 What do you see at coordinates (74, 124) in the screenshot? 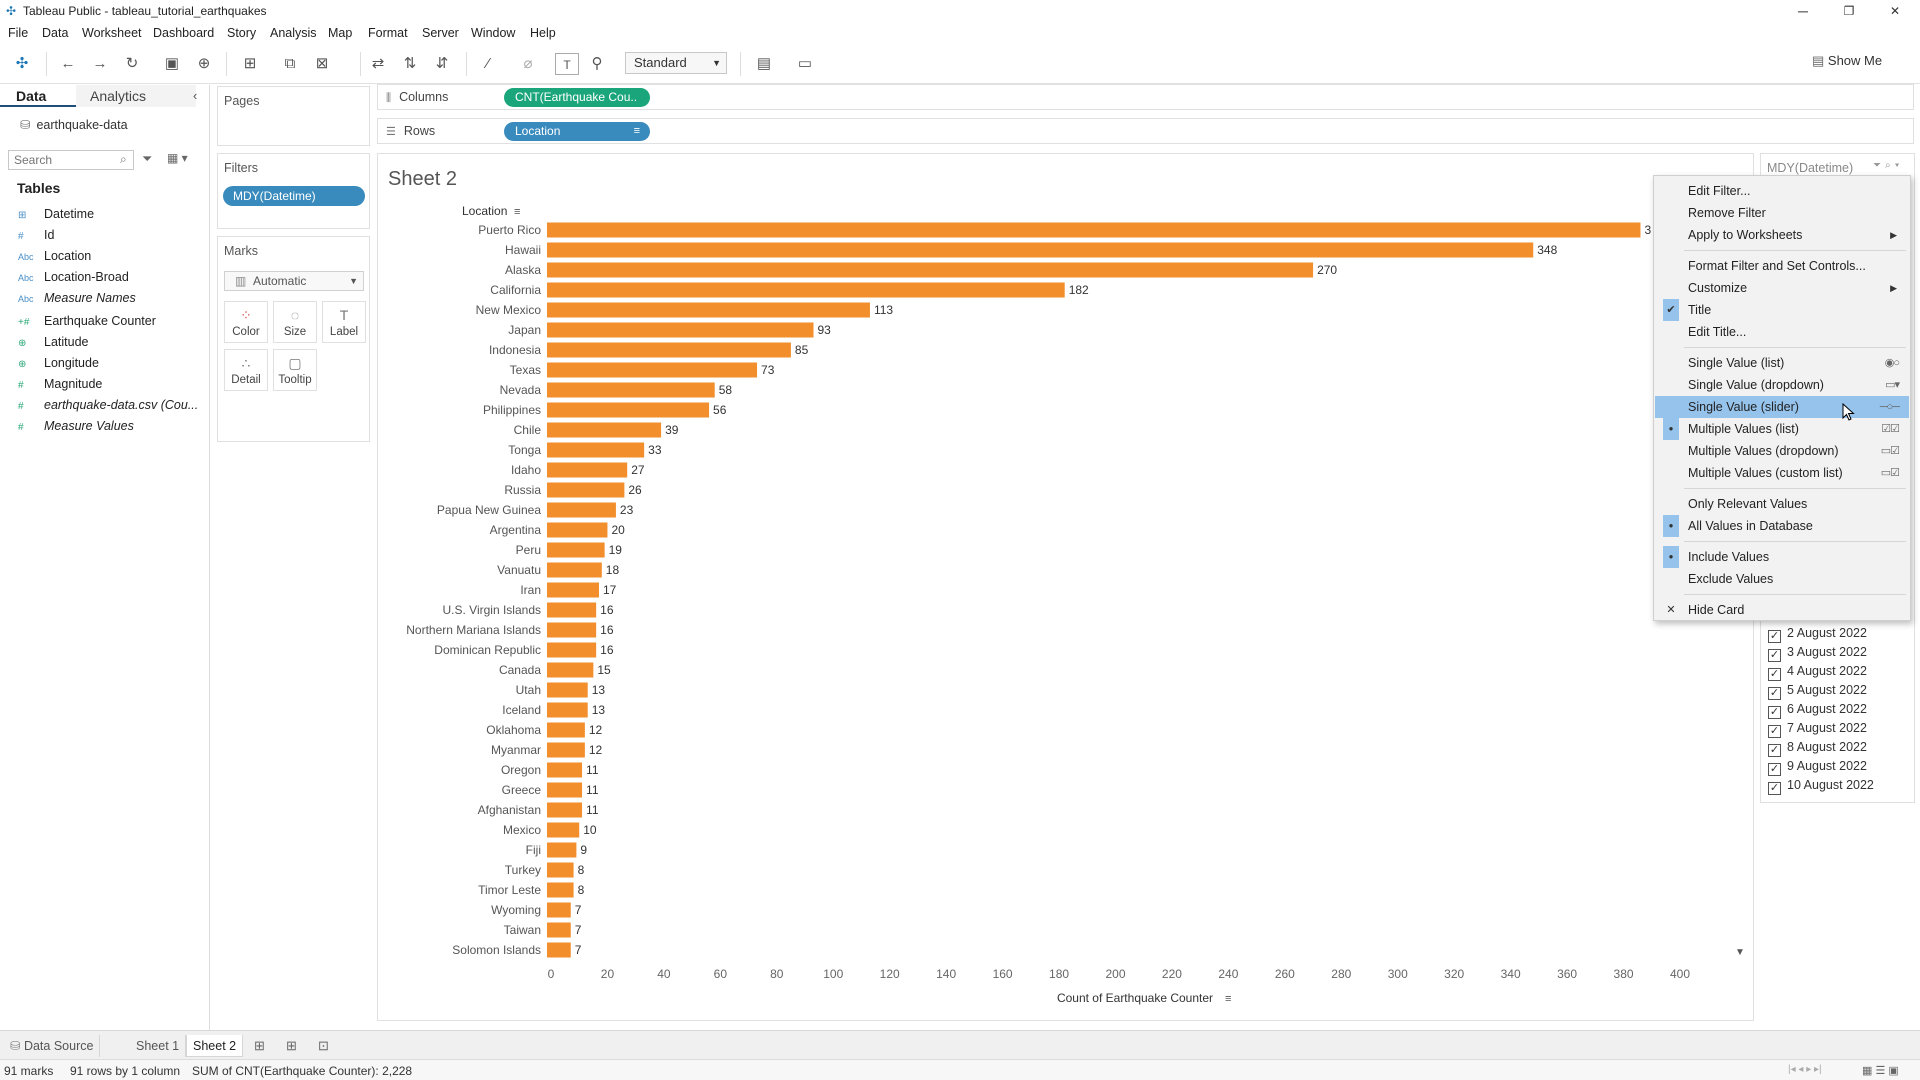
I see `datasource-item: ⛁ earthquake-data` at bounding box center [74, 124].